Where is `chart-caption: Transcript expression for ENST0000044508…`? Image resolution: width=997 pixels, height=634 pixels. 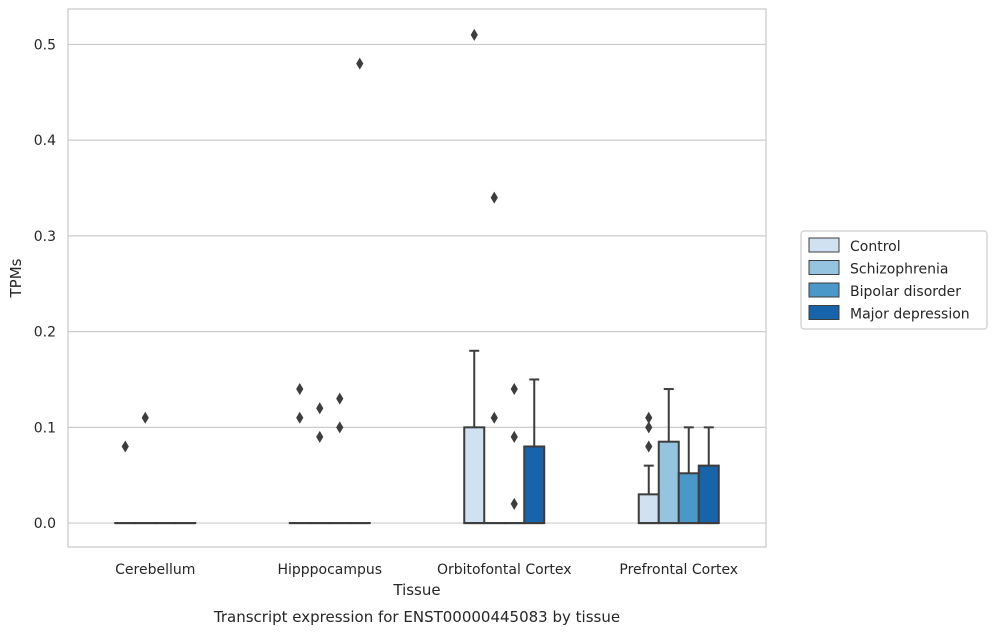
chart-caption: Transcript expression for ENST0000044508… is located at coordinates (416, 617).